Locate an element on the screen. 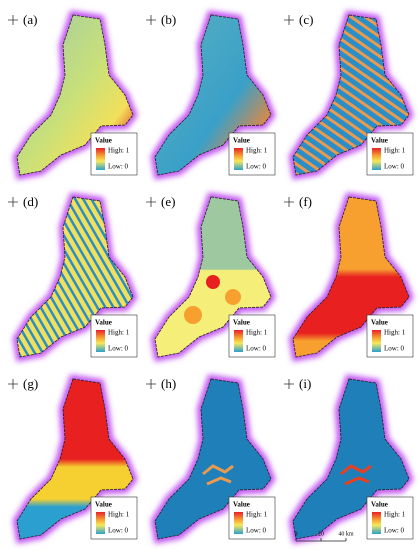 The width and height of the screenshot is (420, 550). map-panel: (a) Value High: 1 Low: 0 is located at coordinates (73, 95).